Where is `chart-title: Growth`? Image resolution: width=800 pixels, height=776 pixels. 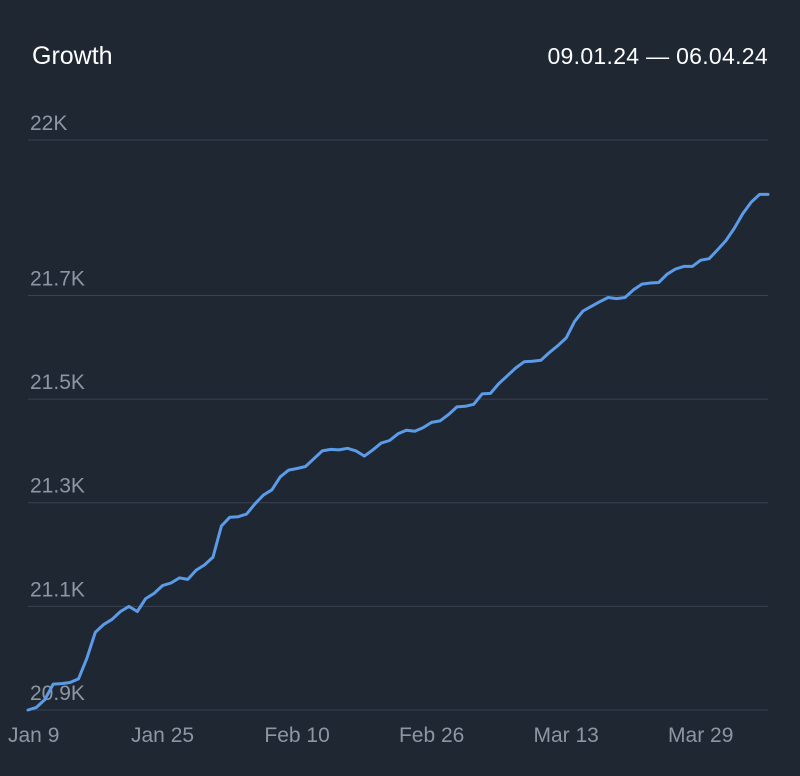 chart-title: Growth is located at coordinates (72, 55).